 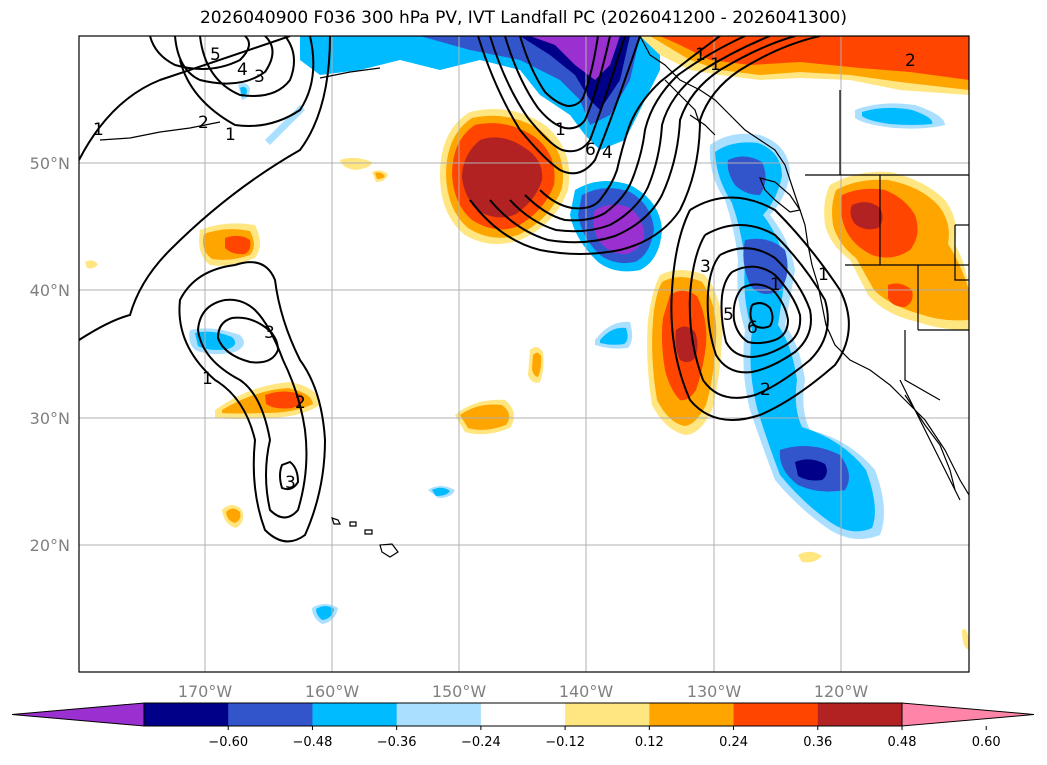 What do you see at coordinates (733, 742) in the screenshot?
I see `colorbar-tick-label: 0.24` at bounding box center [733, 742].